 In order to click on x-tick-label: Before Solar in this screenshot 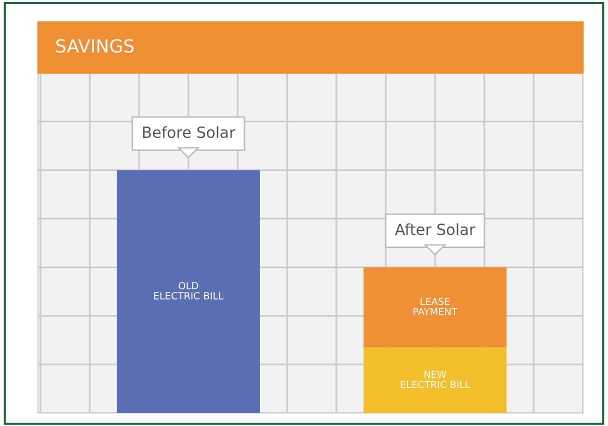, I will do `click(189, 132)`.